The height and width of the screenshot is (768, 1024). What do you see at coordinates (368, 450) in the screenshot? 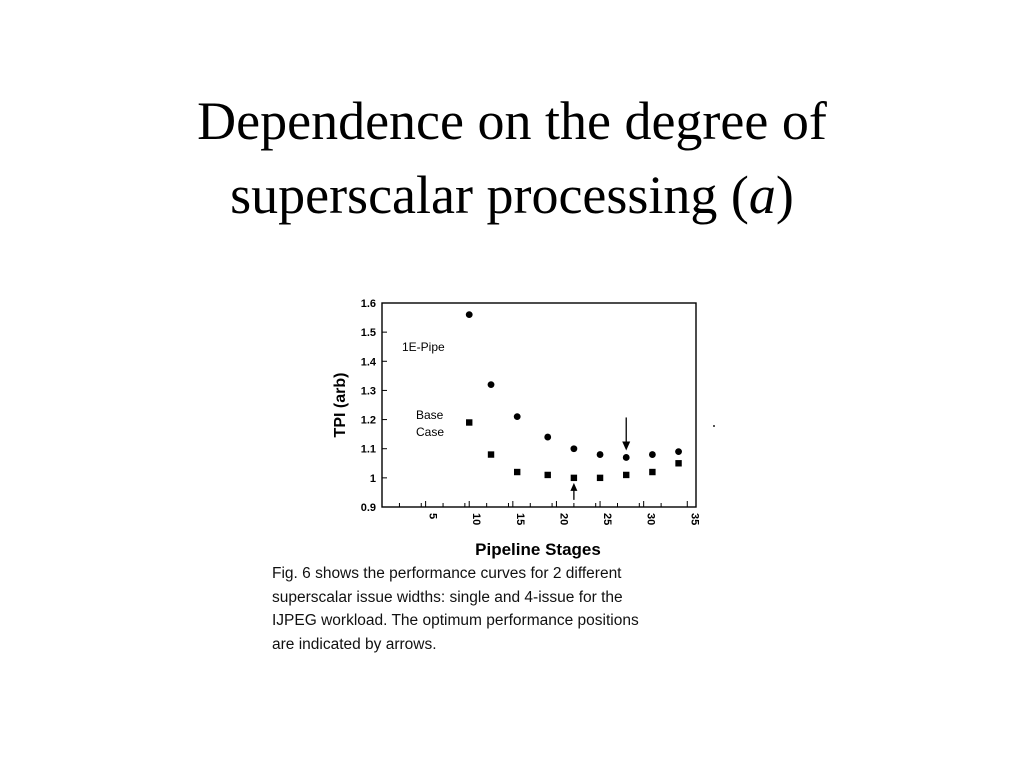
I see `y-tick-label: 1.1` at bounding box center [368, 450].